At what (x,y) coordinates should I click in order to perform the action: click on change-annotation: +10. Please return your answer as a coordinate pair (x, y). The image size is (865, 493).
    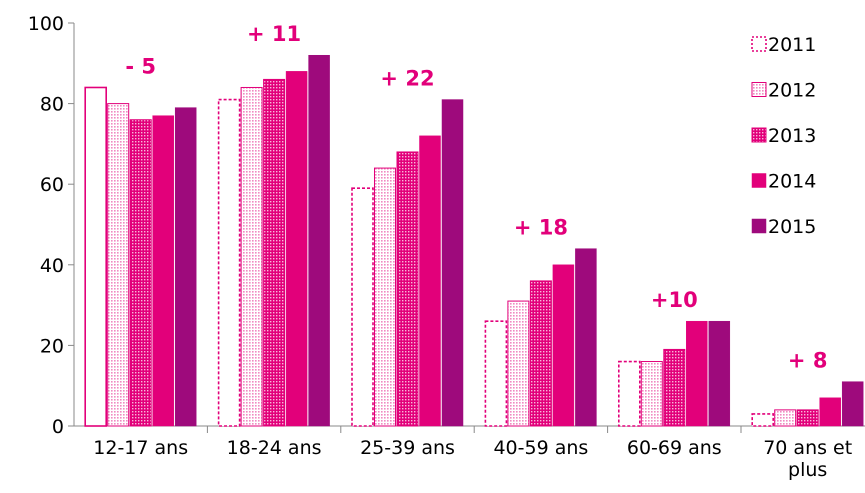
    Looking at the image, I should click on (674, 300).